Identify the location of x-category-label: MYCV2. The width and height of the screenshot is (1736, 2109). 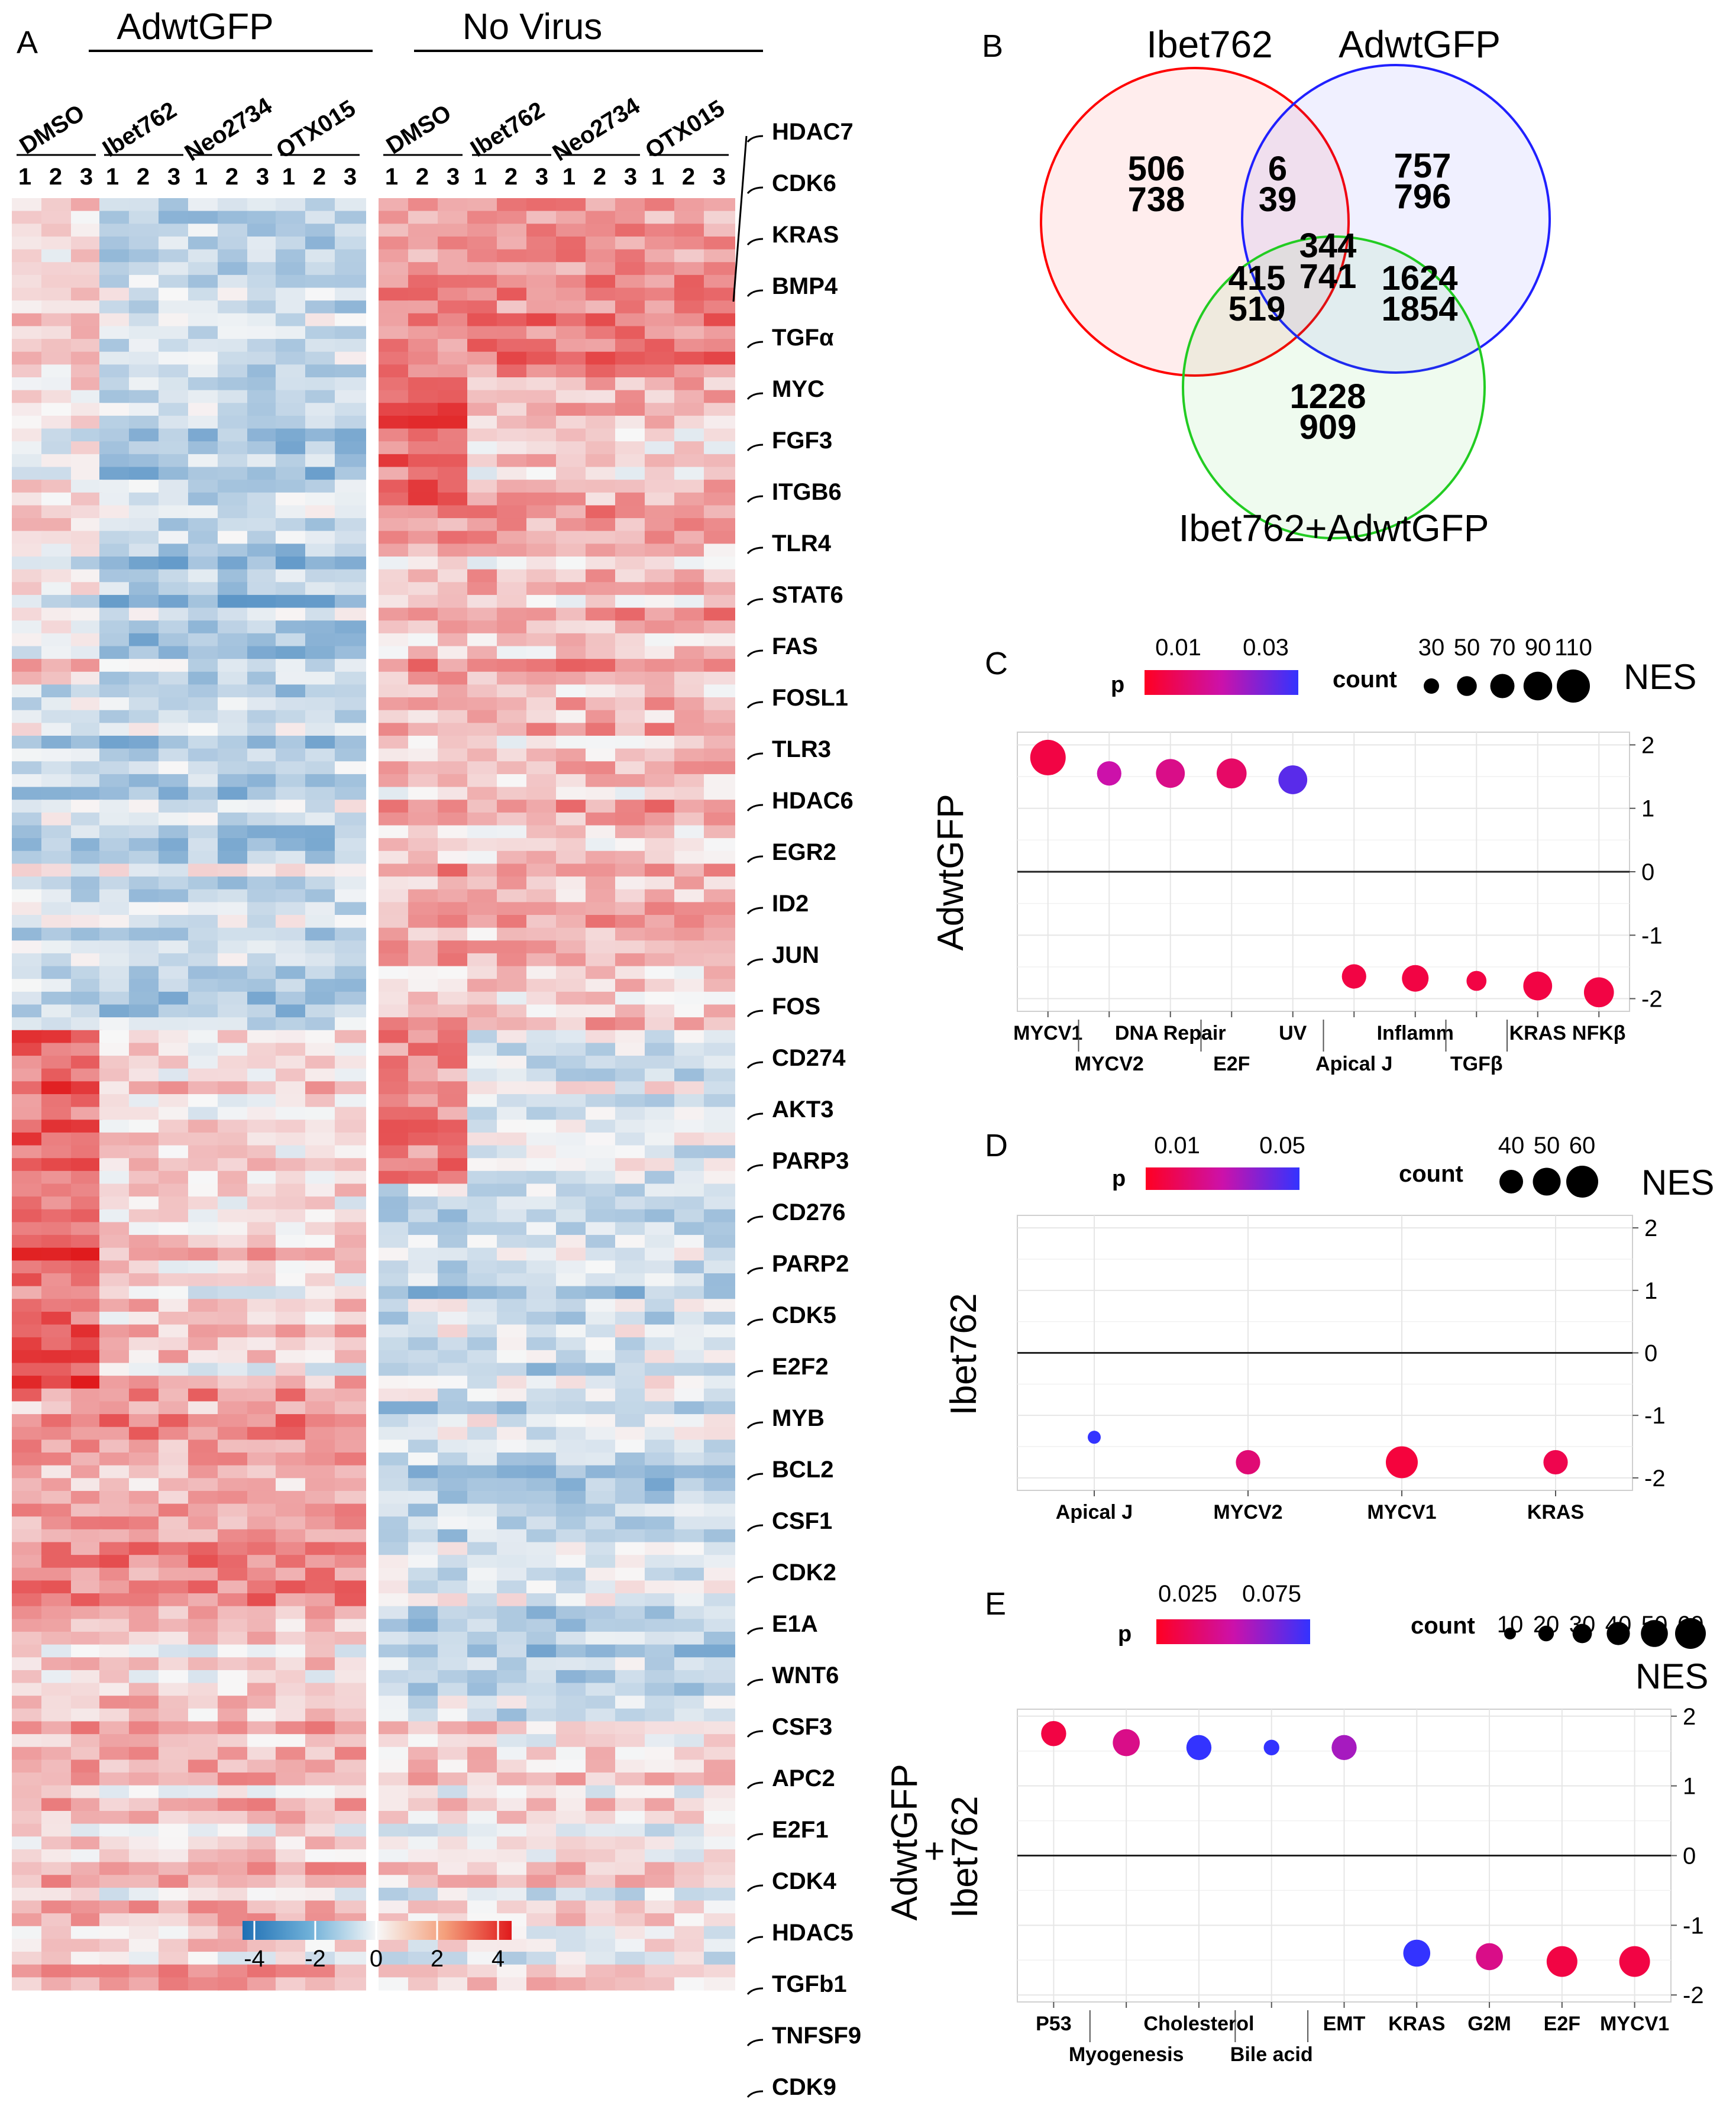
(1109, 1064).